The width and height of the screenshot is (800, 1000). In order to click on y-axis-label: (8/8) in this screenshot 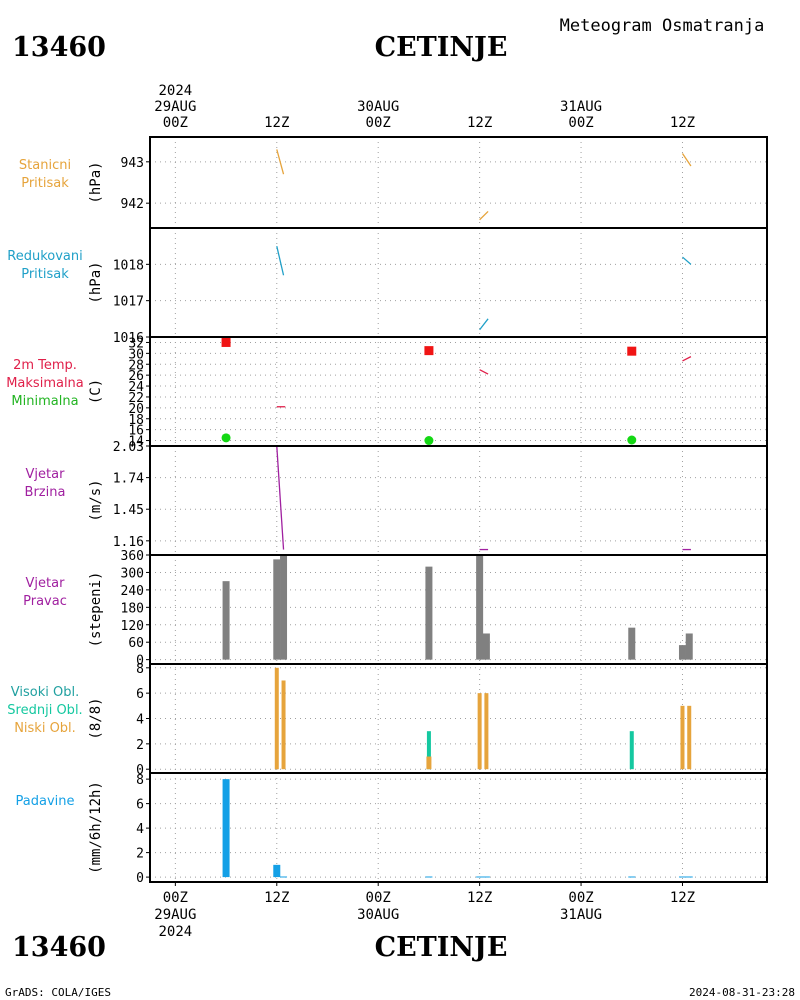, I will do `click(96, 718)`.